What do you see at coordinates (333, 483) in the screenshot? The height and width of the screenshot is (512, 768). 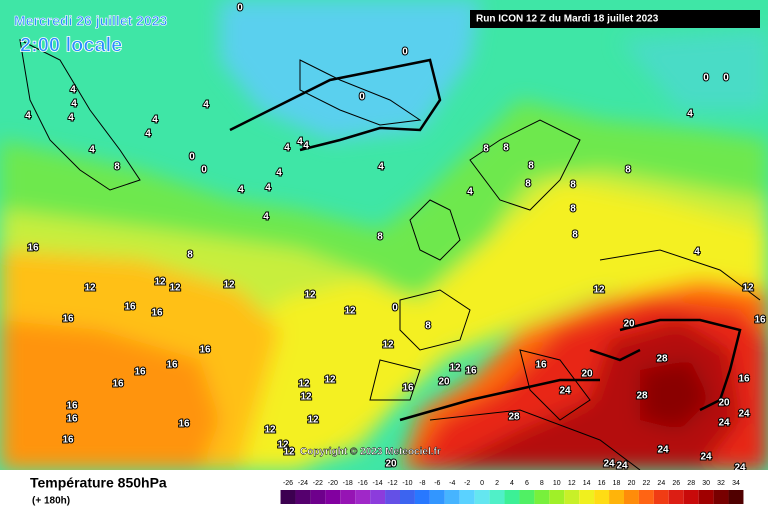 I see `scale-label: -20` at bounding box center [333, 483].